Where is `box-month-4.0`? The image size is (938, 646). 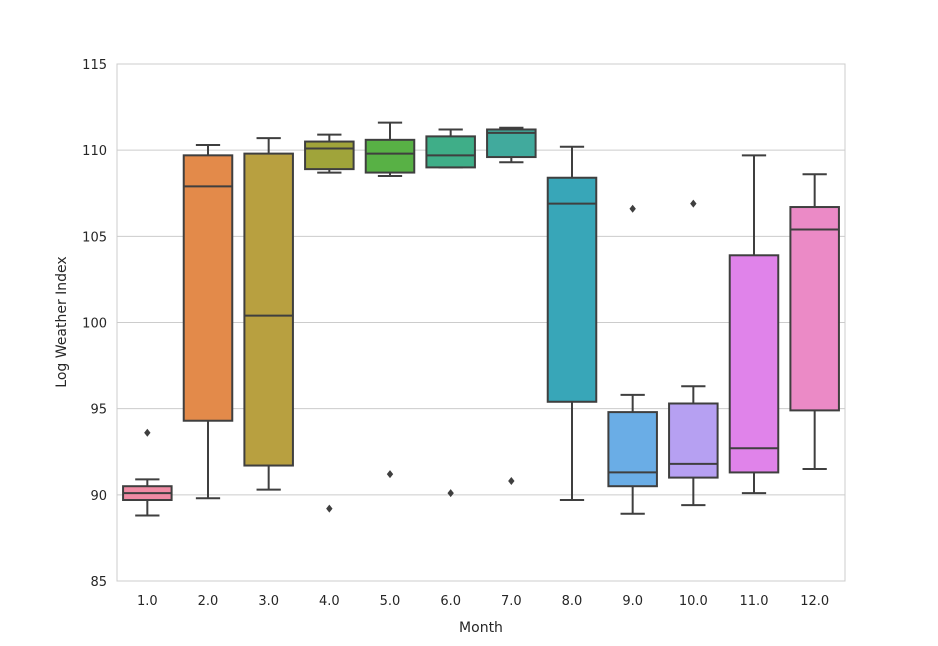 box-month-4.0 is located at coordinates (329, 323).